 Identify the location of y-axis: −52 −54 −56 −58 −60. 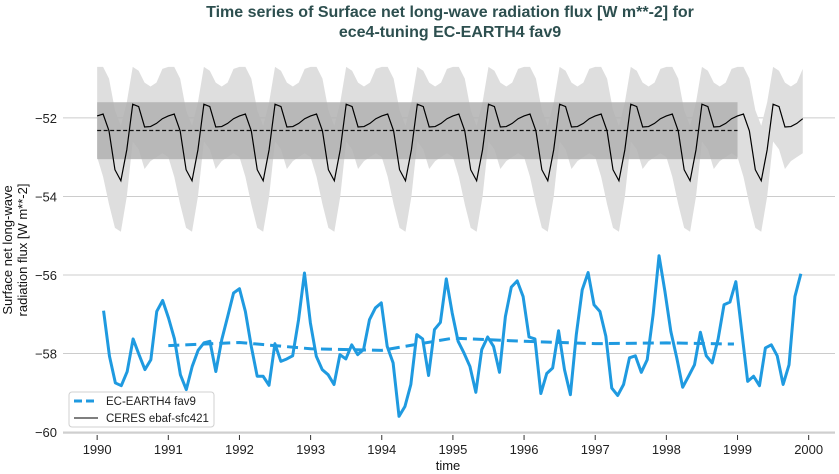
(46, 275).